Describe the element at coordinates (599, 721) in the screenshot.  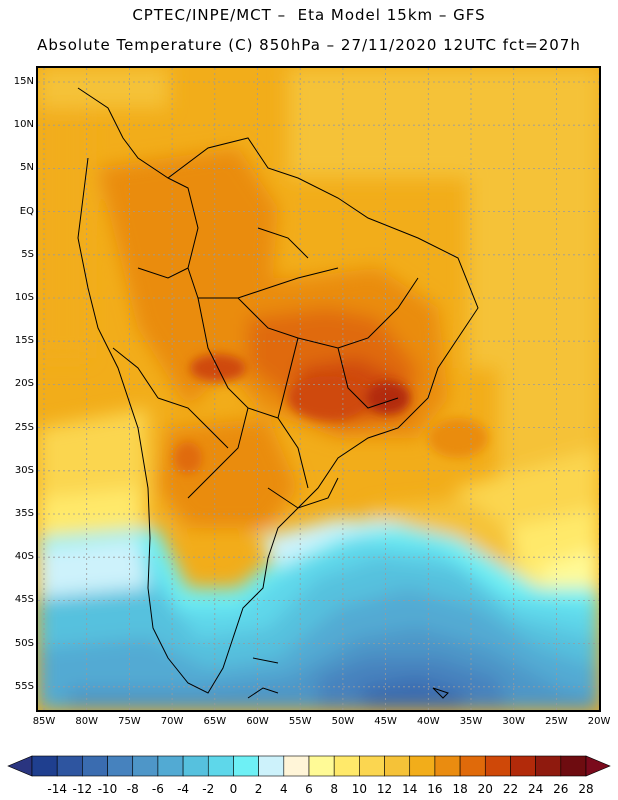
I see `lon-label-20w: 20W` at that location.